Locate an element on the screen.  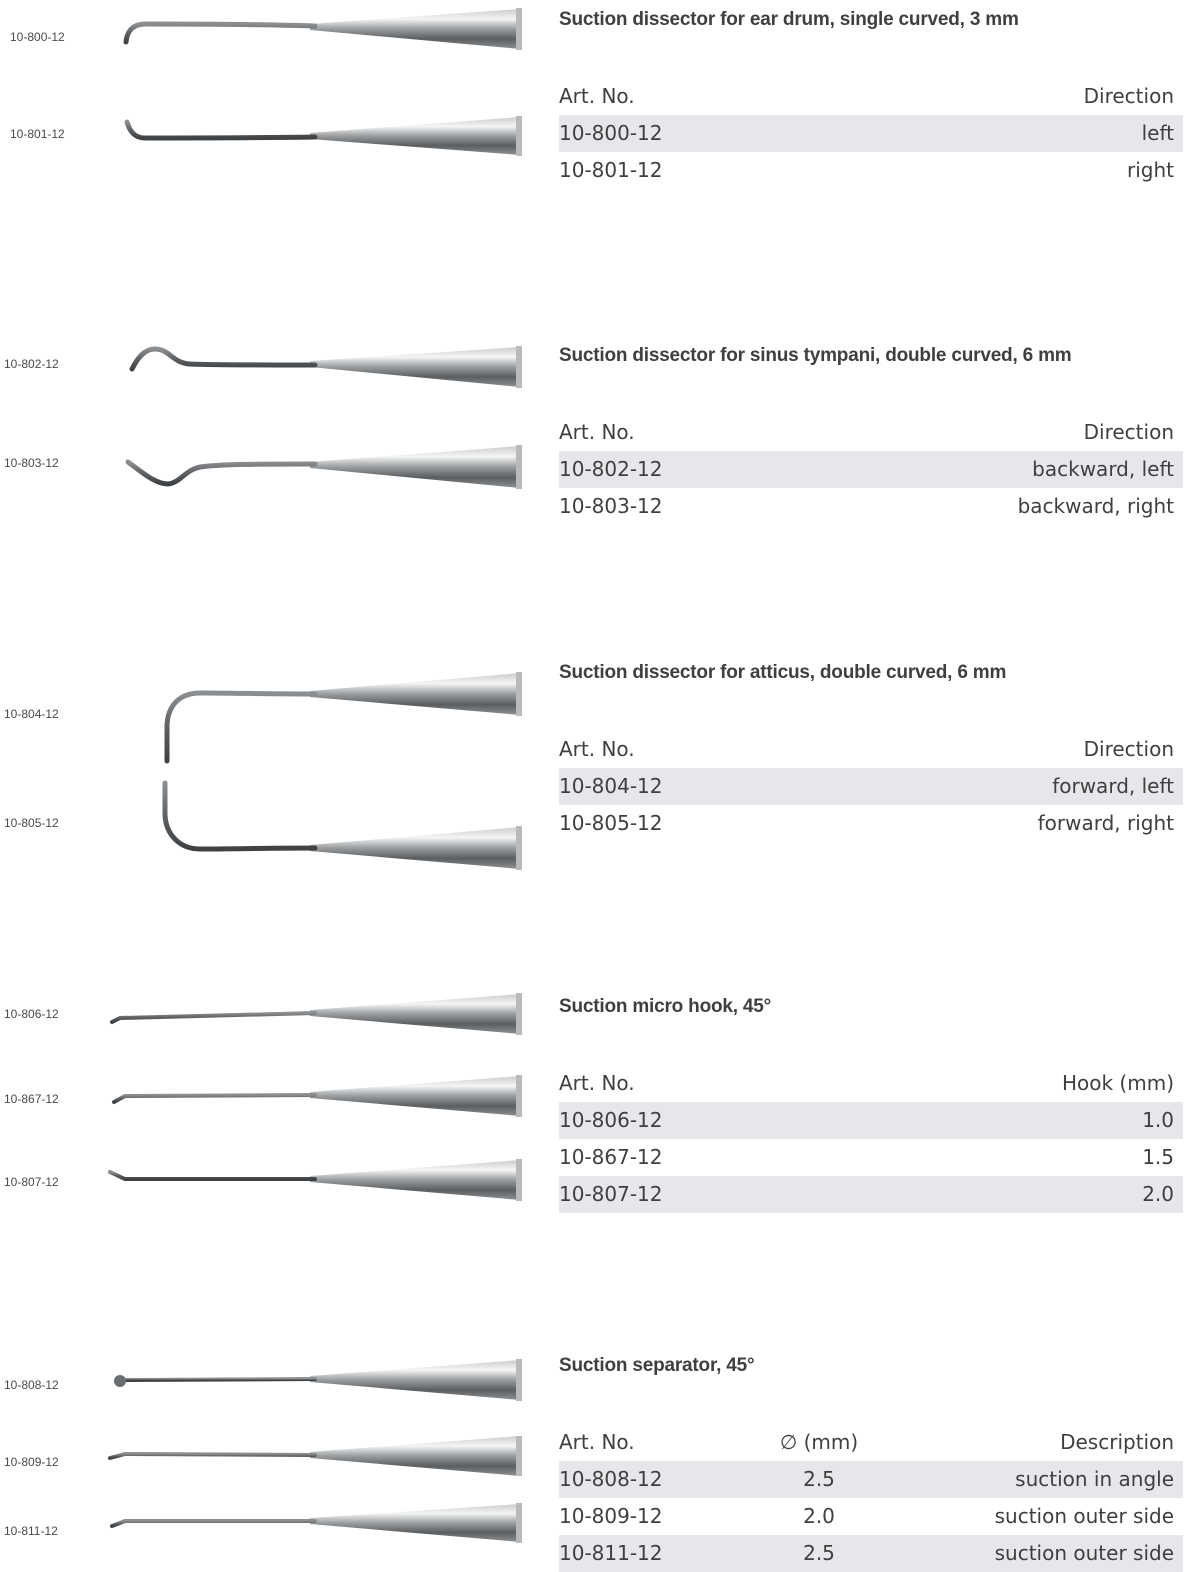
table-row: 10-867-12 1.5 is located at coordinates (871, 1157).